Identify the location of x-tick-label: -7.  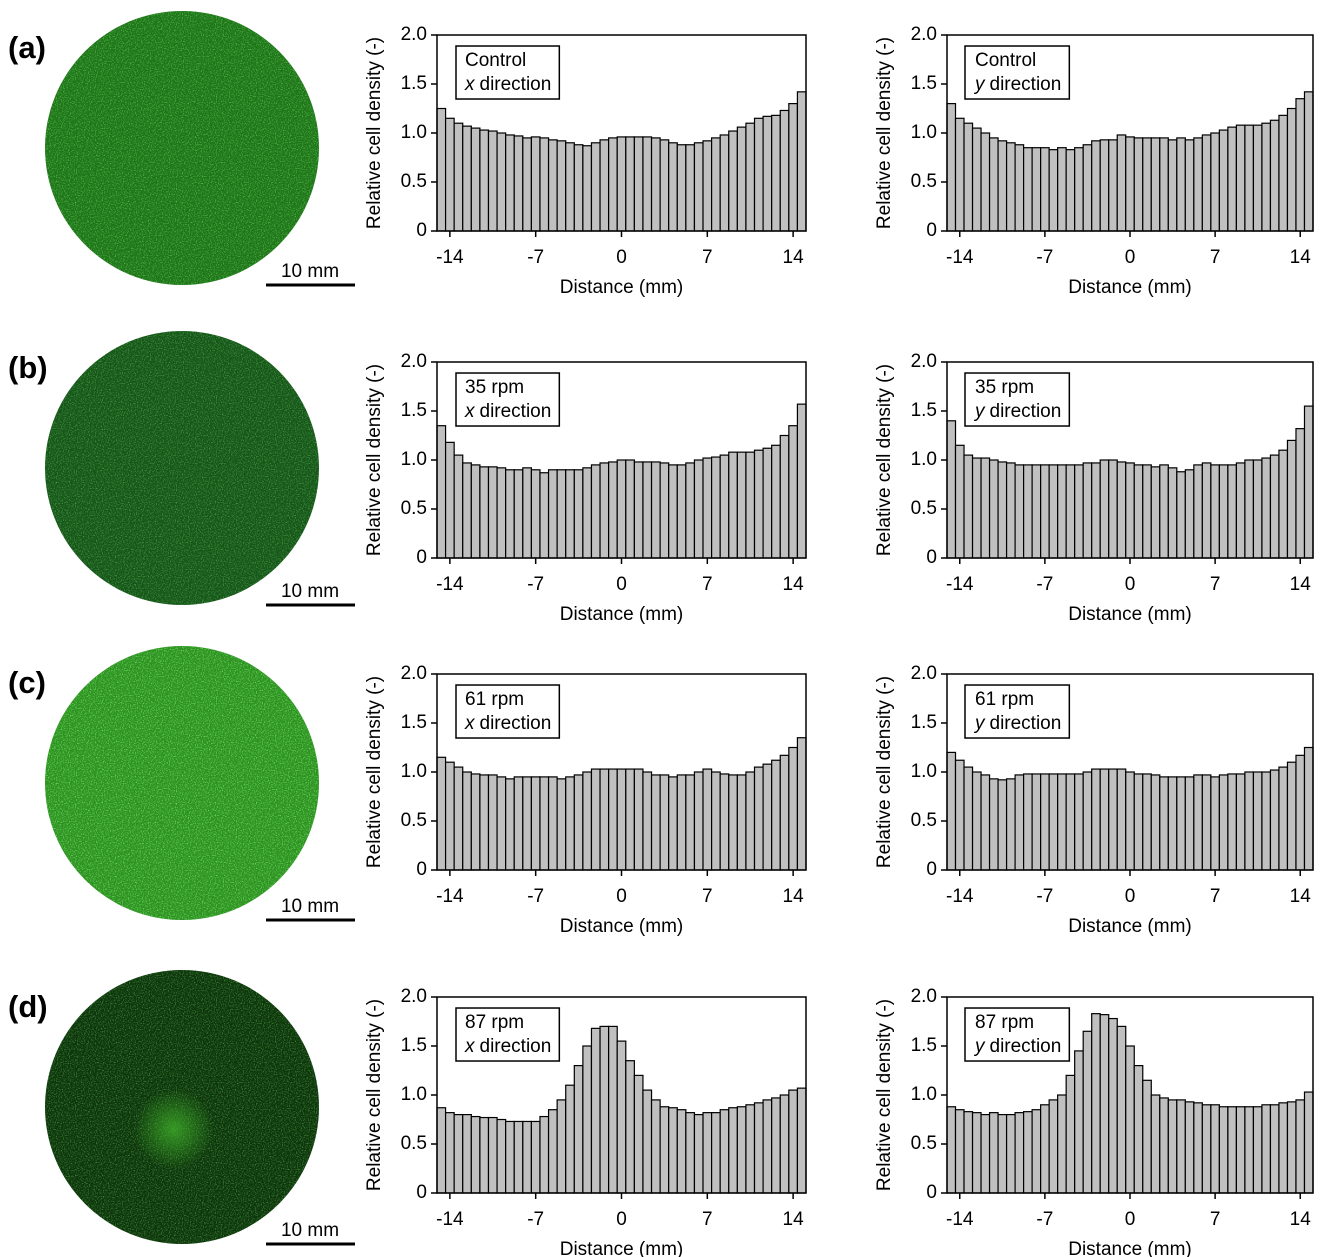
(1044, 584).